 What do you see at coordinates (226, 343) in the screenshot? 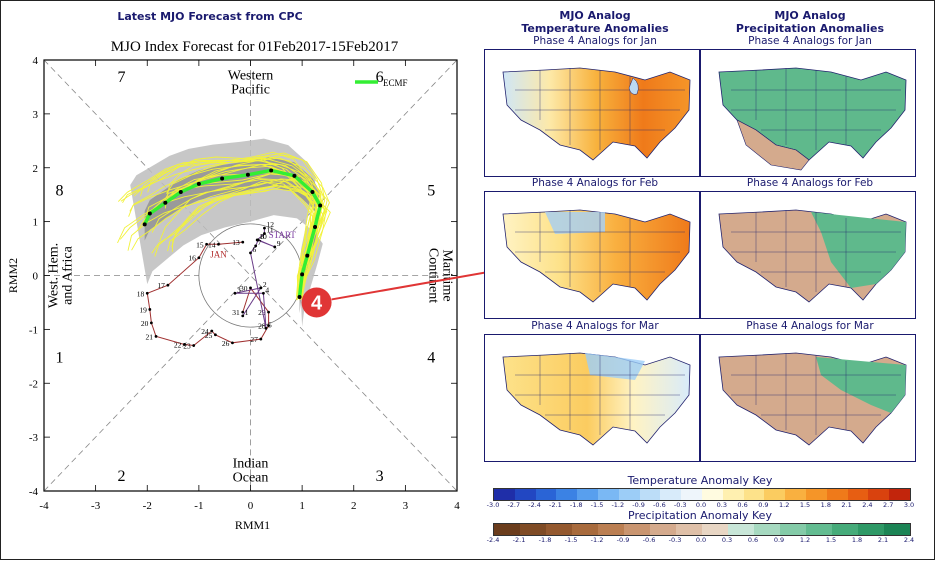
I see `observed-day-label: 26` at bounding box center [226, 343].